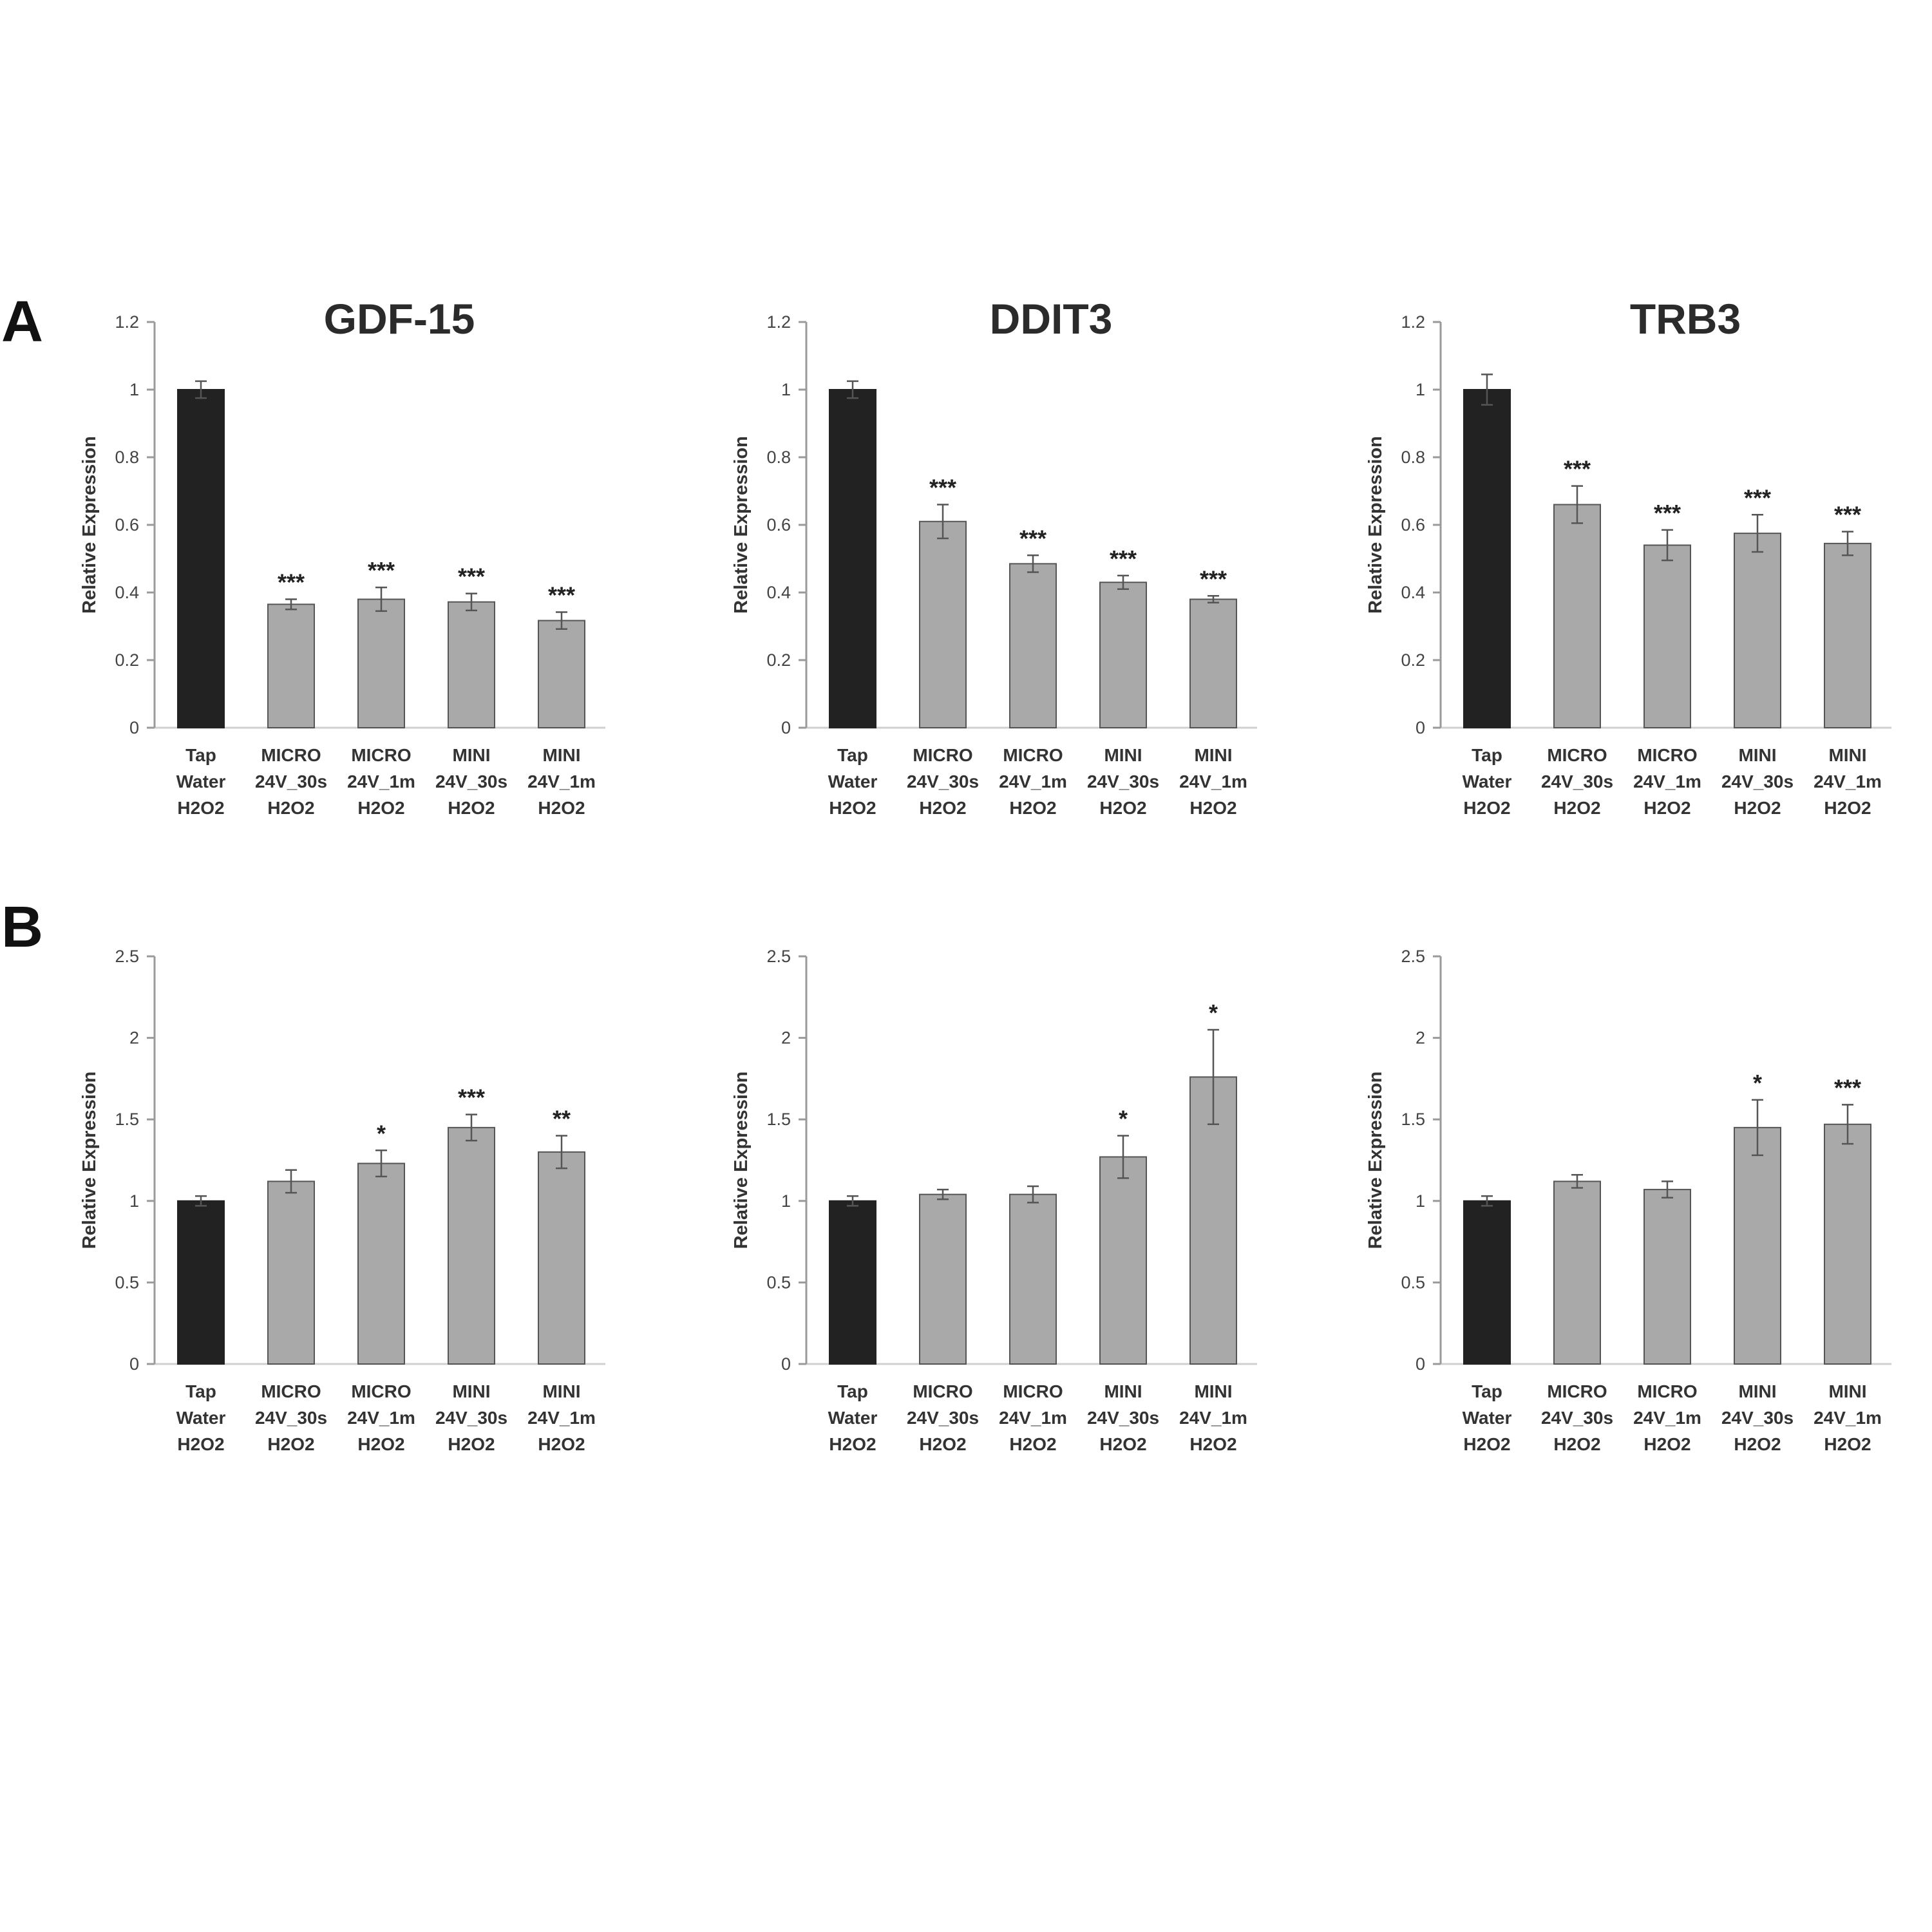 Image resolution: width=1932 pixels, height=1932 pixels. I want to click on chart-title: TRB3, so click(1686, 319).